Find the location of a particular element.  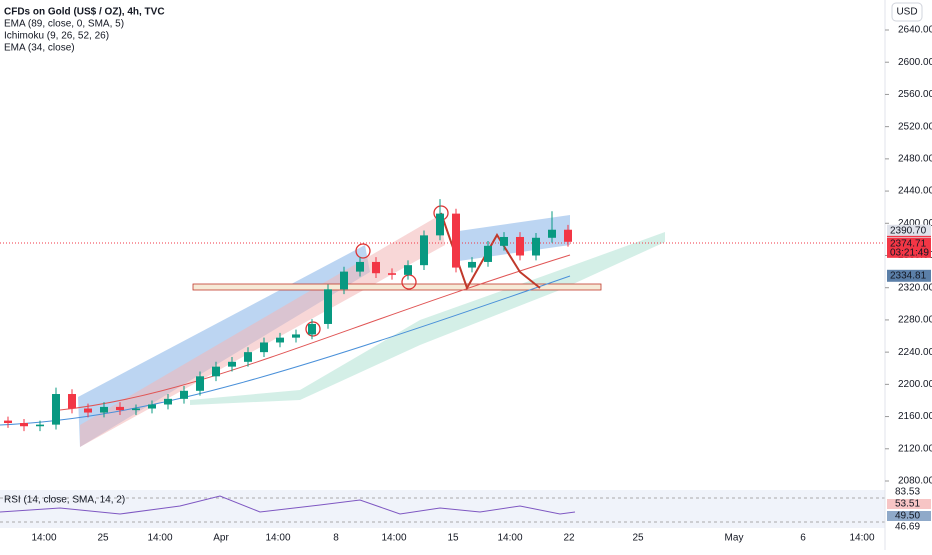

price-tag-label: 2390.70 is located at coordinates (908, 230).